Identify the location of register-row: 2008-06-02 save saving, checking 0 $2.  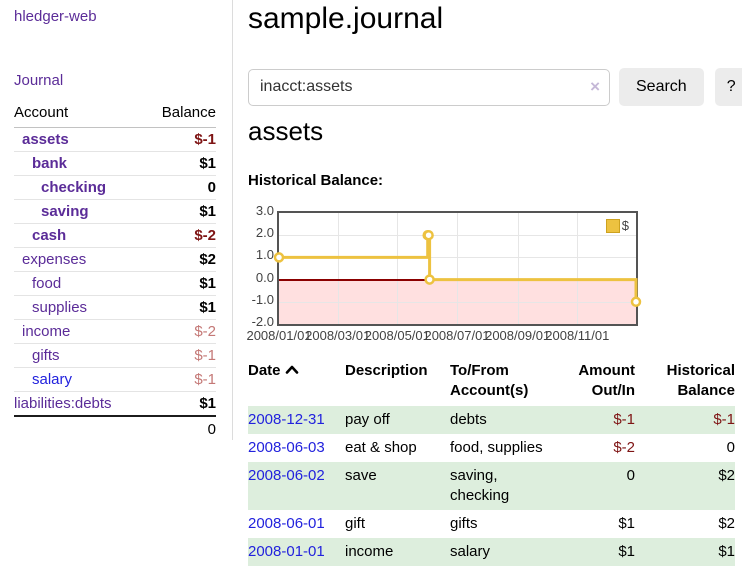
(491, 486).